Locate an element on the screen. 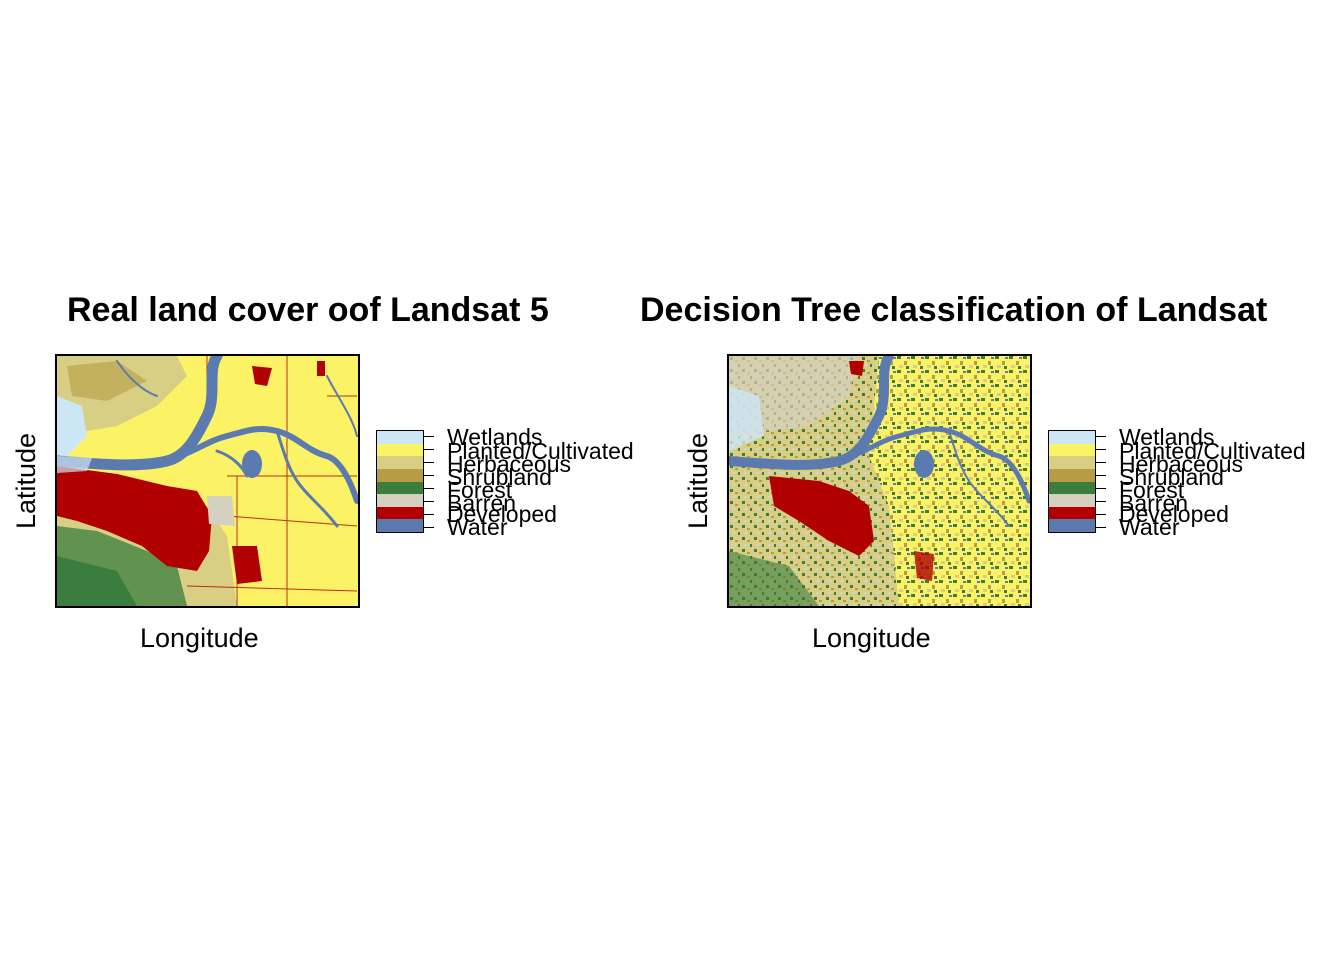  land-cover-map is located at coordinates (207, 481).